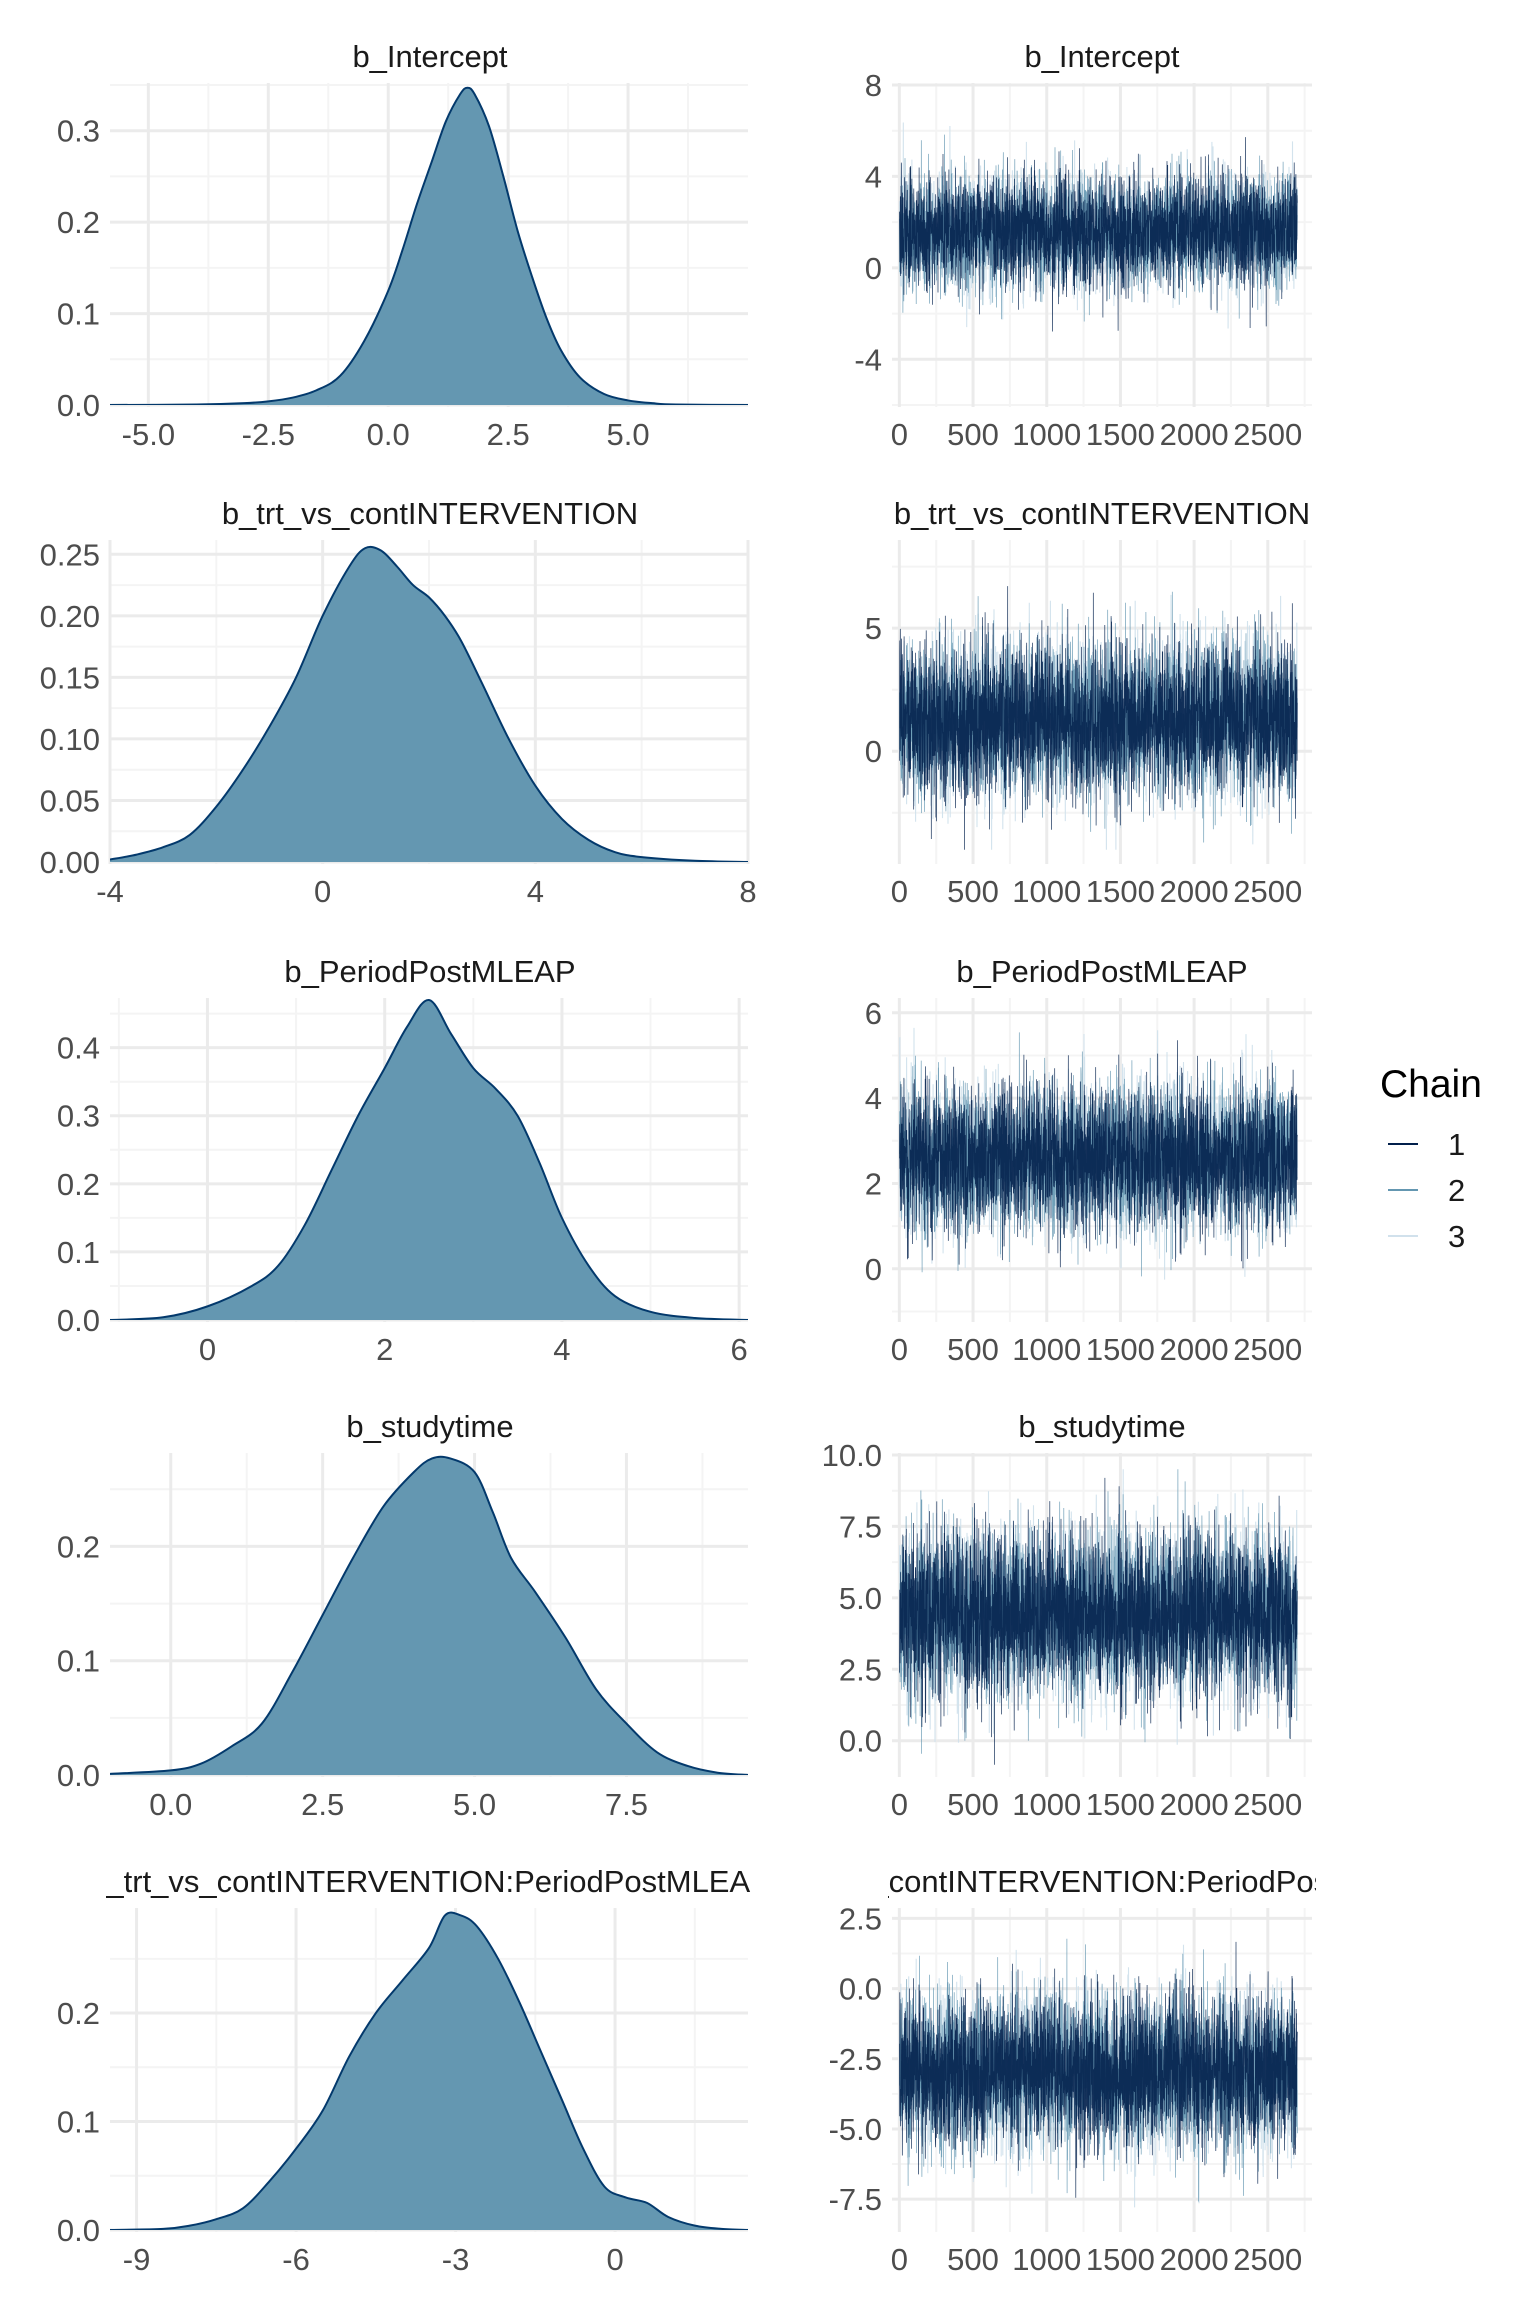  What do you see at coordinates (860, 1598) in the screenshot?
I see `y-tick-label: 5.0` at bounding box center [860, 1598].